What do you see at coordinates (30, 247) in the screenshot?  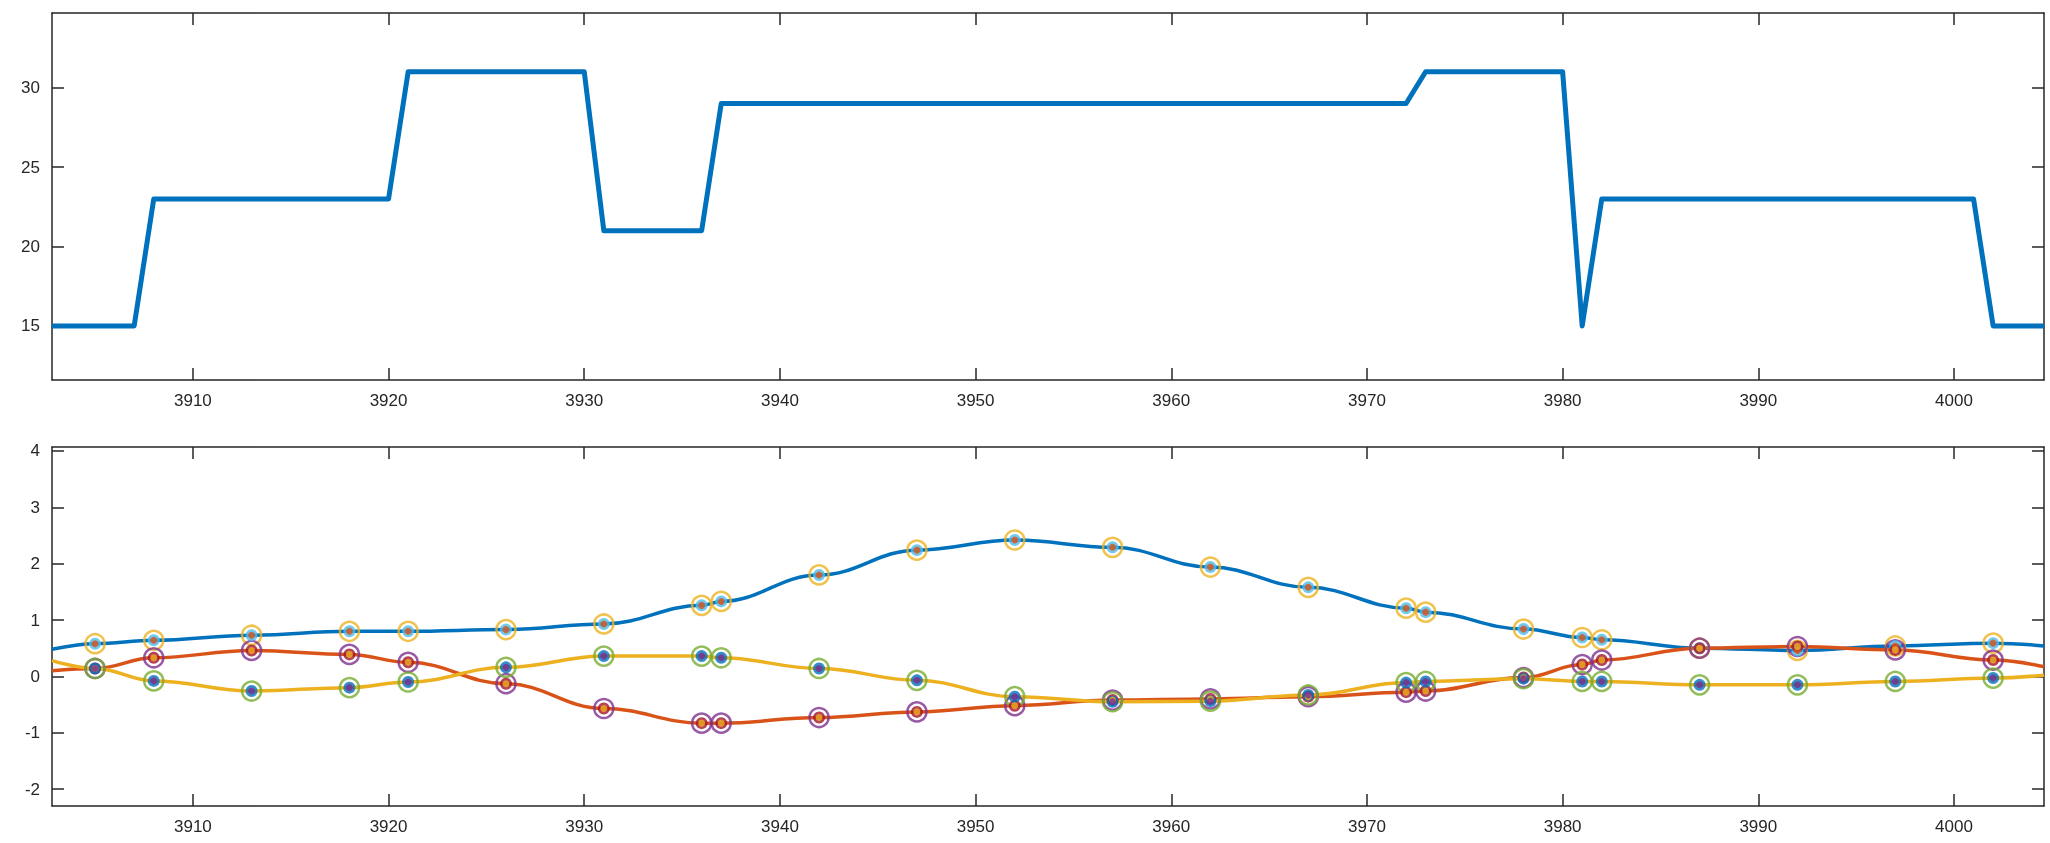 I see `y-tick-label: 20` at bounding box center [30, 247].